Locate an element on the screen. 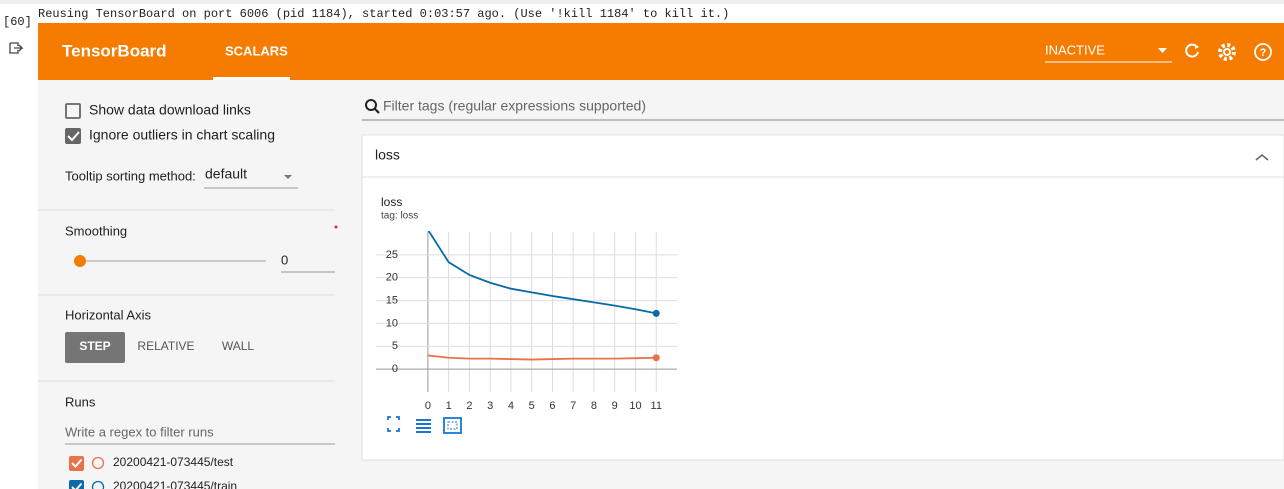 This screenshot has width=1284, height=489. search-handle is located at coordinates (376, 110).